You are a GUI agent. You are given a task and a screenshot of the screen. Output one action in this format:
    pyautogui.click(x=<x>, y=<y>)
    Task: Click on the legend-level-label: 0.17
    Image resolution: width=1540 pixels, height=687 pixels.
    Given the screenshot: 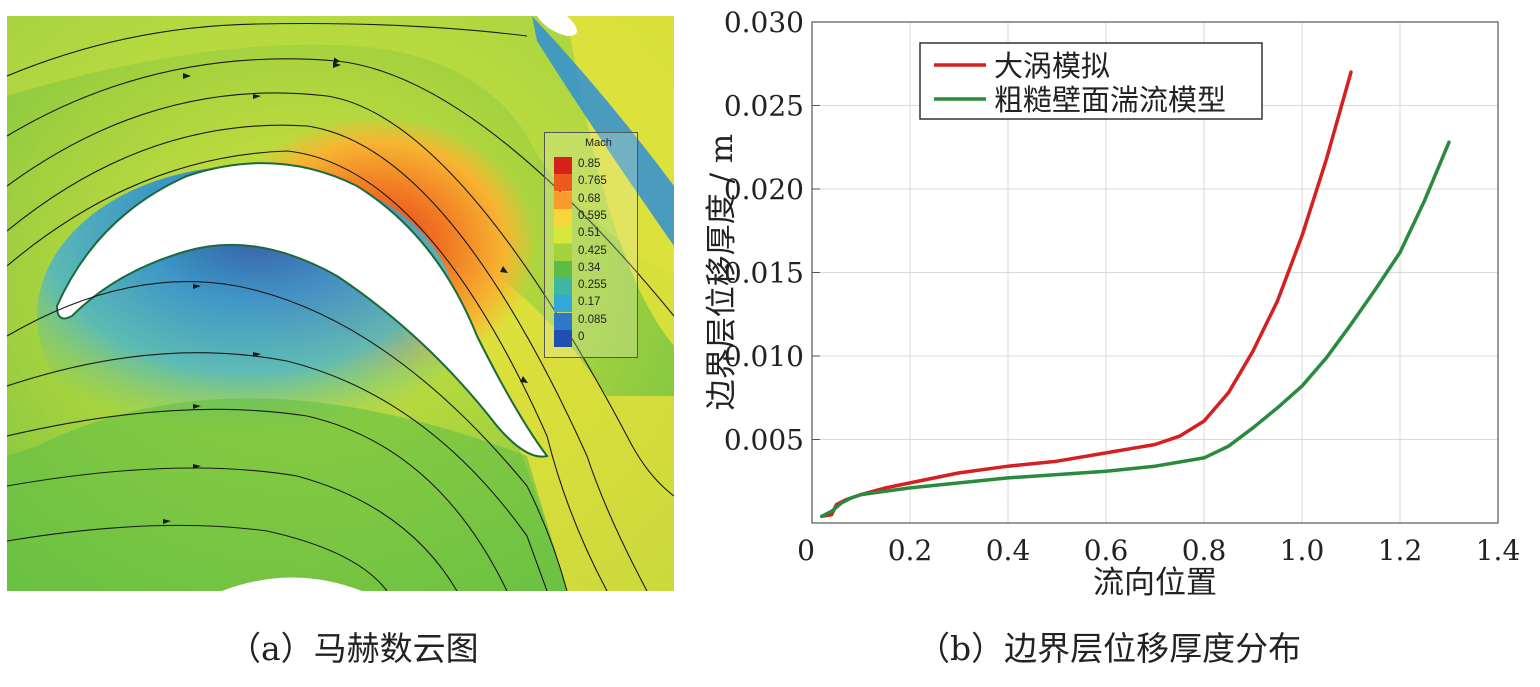 What is the action you would take?
    pyautogui.click(x=589, y=302)
    